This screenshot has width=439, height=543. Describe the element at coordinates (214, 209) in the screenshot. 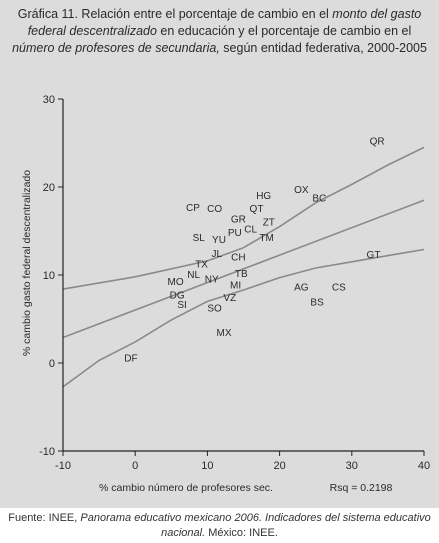

I see `point-co: CO` at that location.